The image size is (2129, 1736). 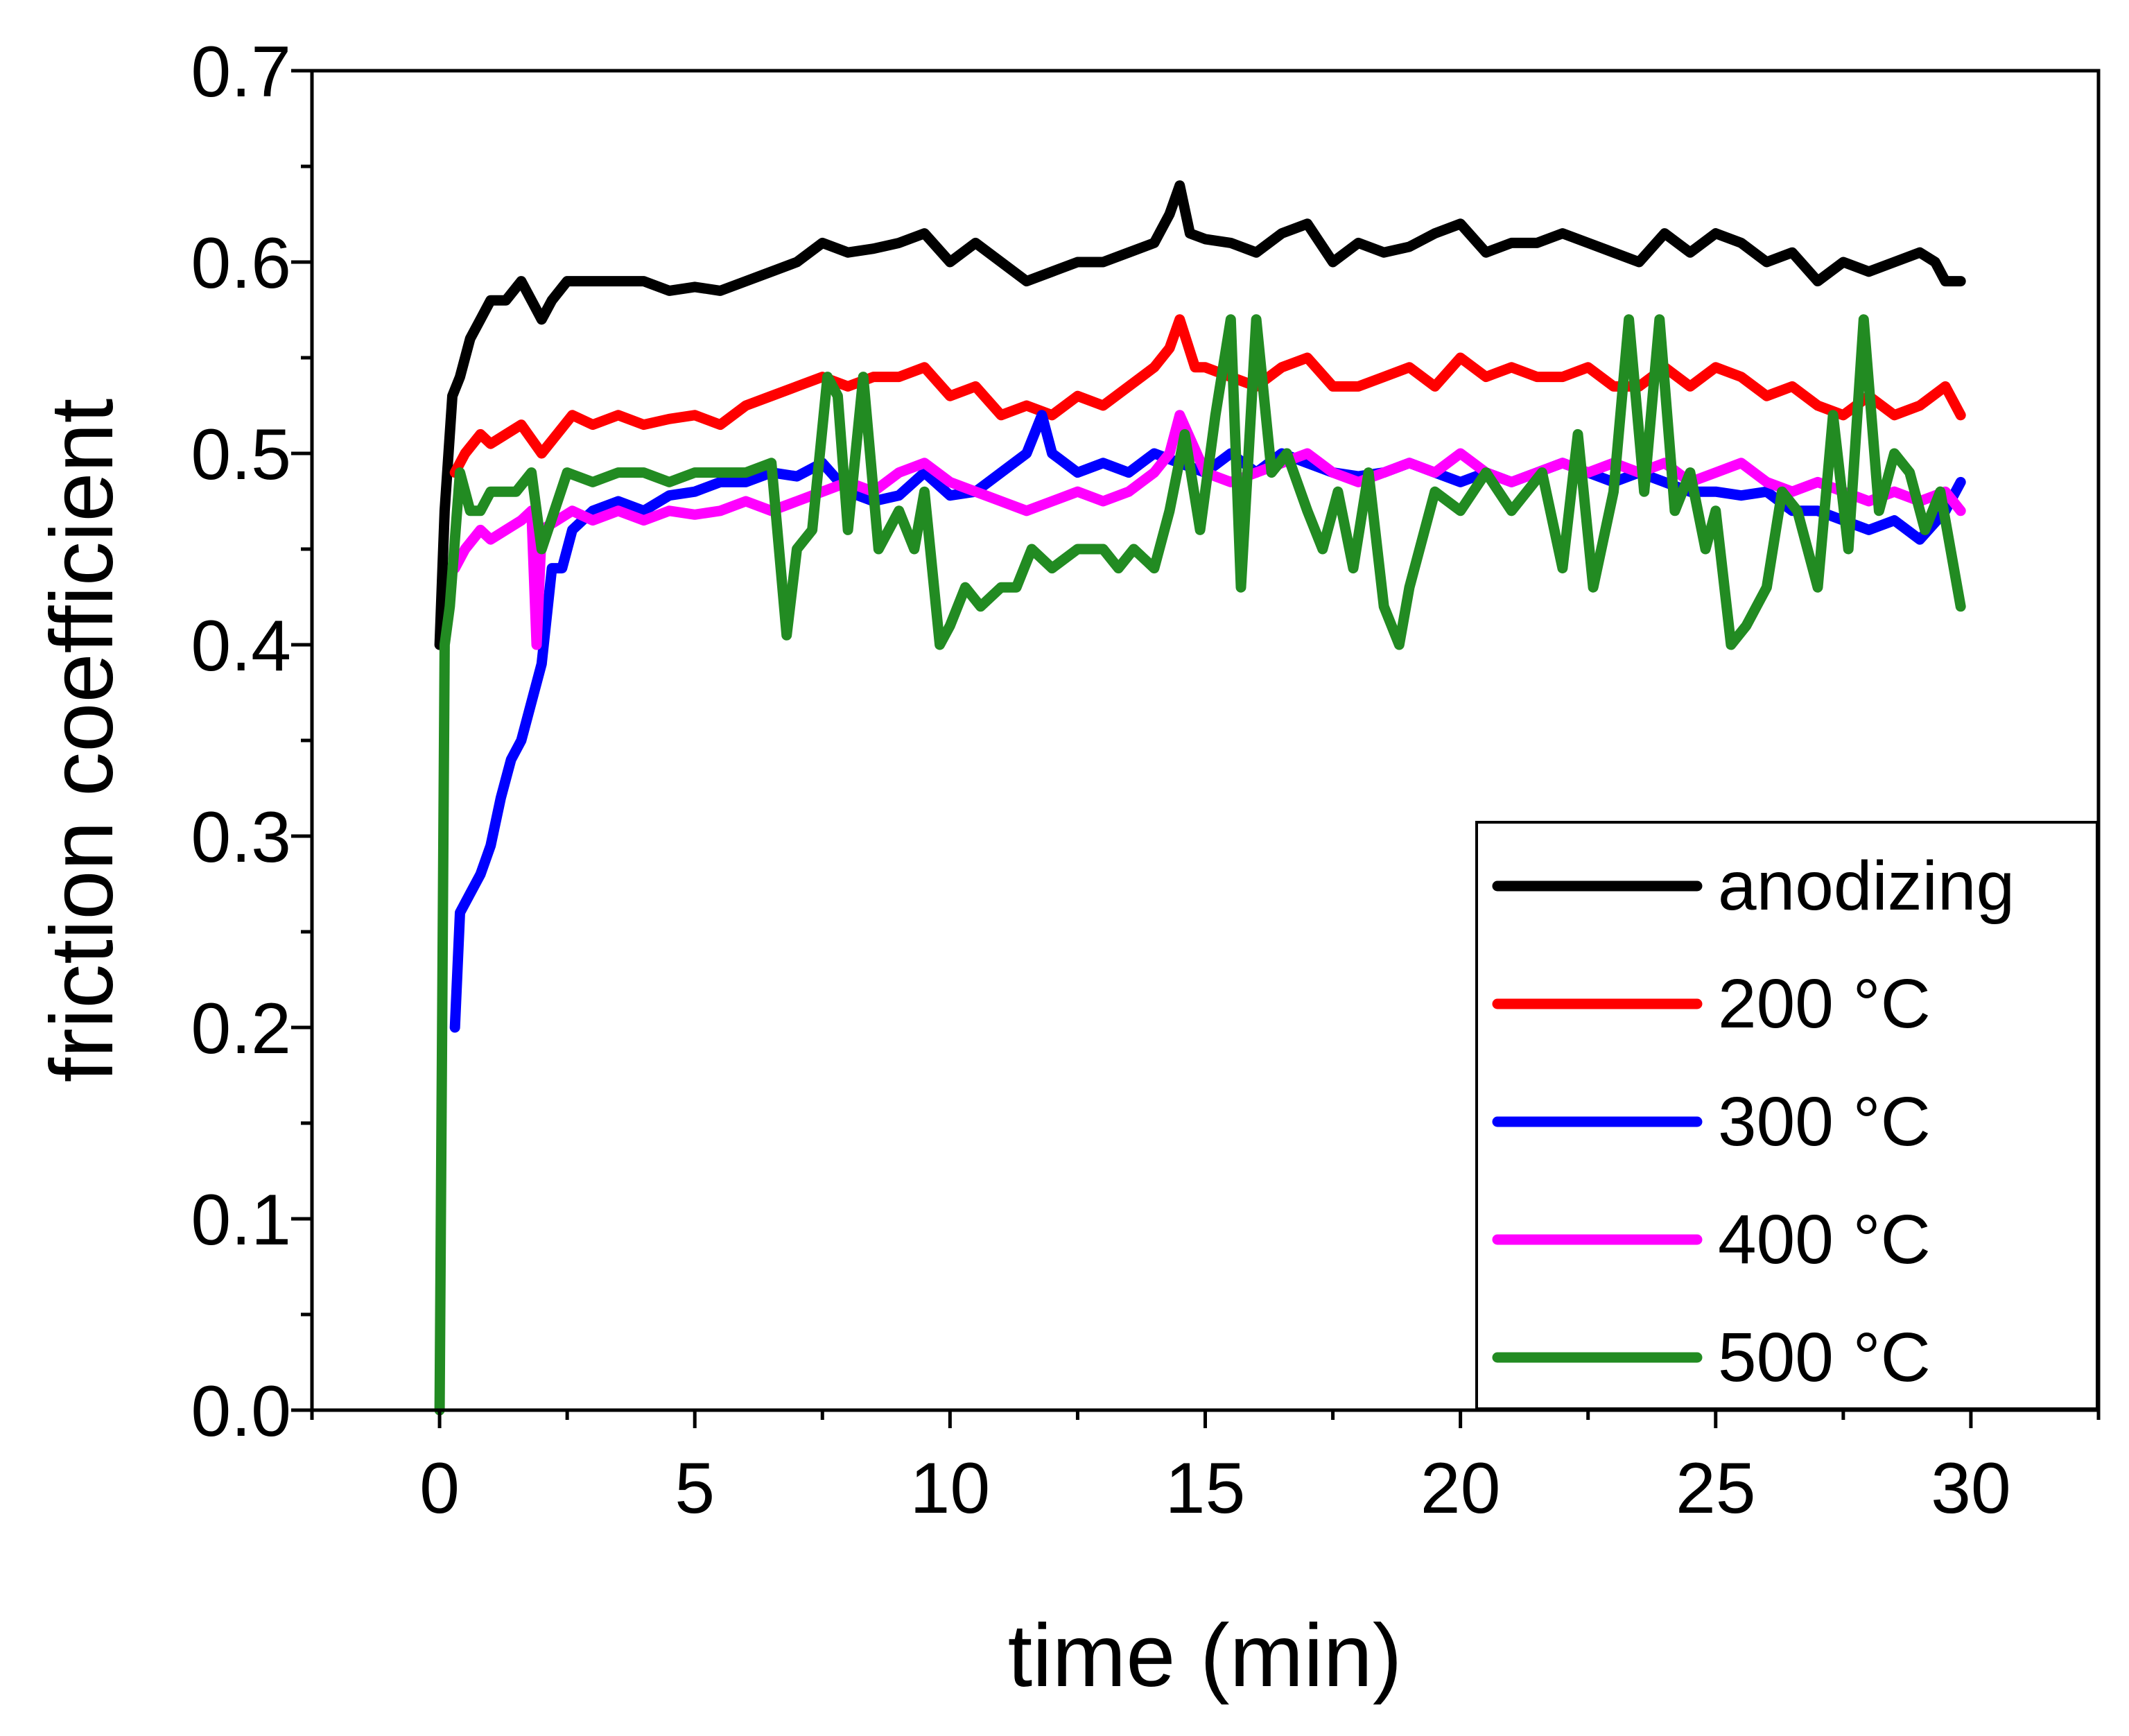 I want to click on y-tick-label: 0.0, so click(x=241, y=1412).